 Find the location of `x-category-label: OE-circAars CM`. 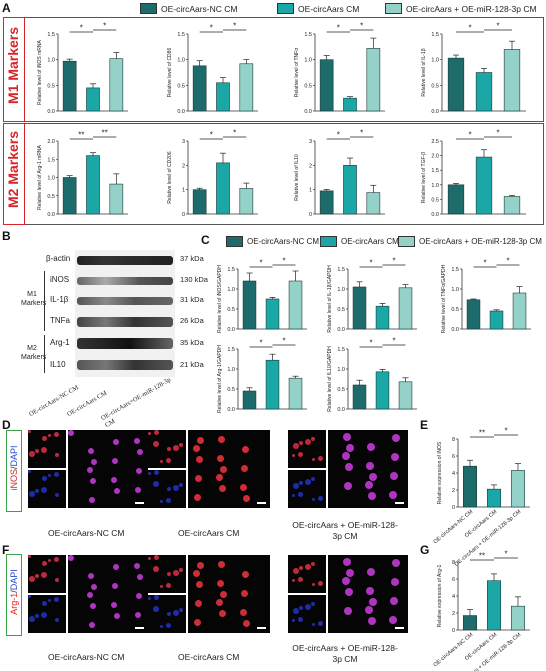

x-category-label: OE-circAars CM is located at coordinates (481, 647).